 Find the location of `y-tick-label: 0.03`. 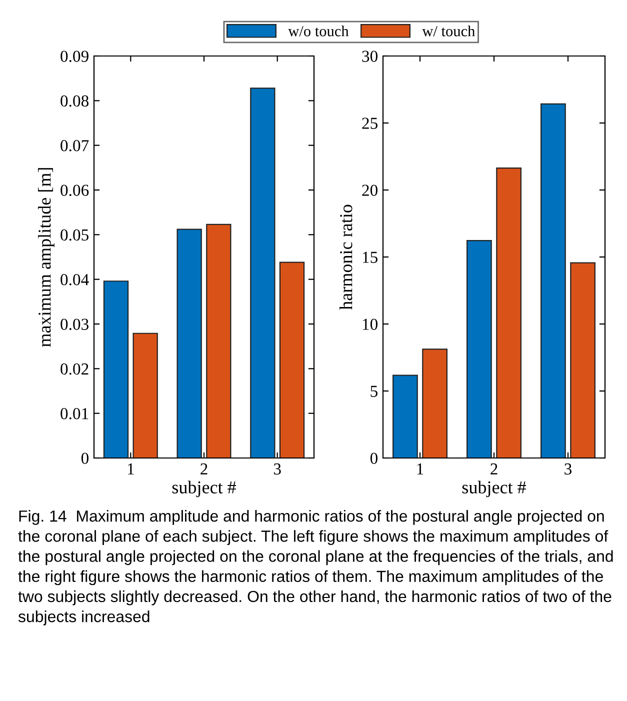

y-tick-label: 0.03 is located at coordinates (74, 324).